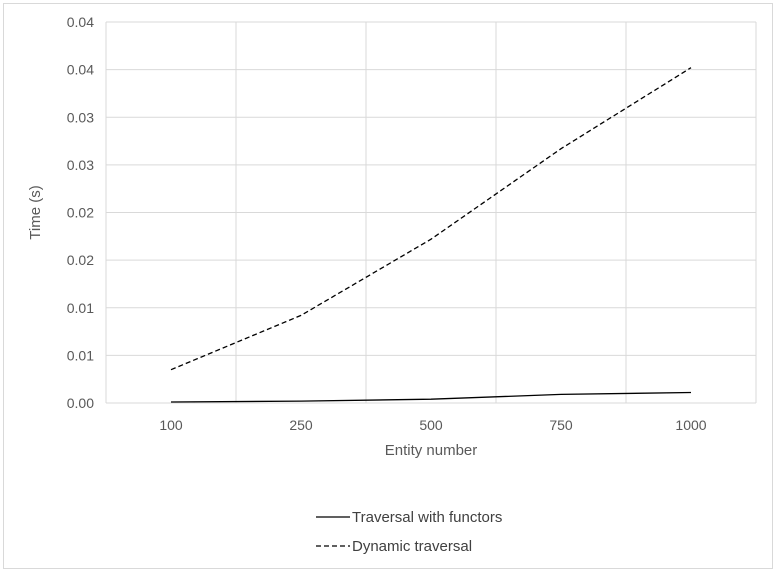 Image resolution: width=776 pixels, height=575 pixels. What do you see at coordinates (690, 425) in the screenshot?
I see `x-tick-label: 1000` at bounding box center [690, 425].